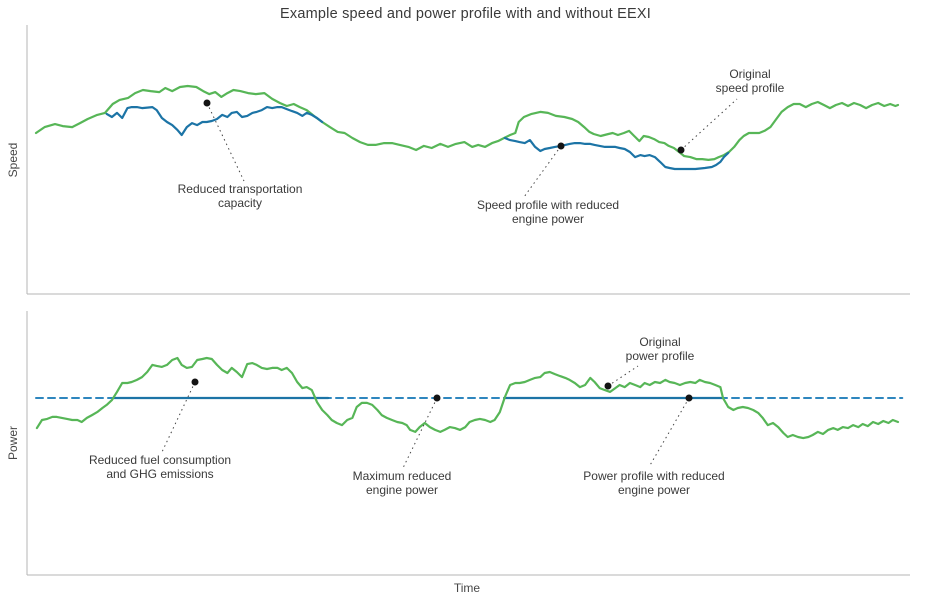  Describe the element at coordinates (548, 205) in the screenshot. I see `annotation-line: Speed profile with reduced` at that location.